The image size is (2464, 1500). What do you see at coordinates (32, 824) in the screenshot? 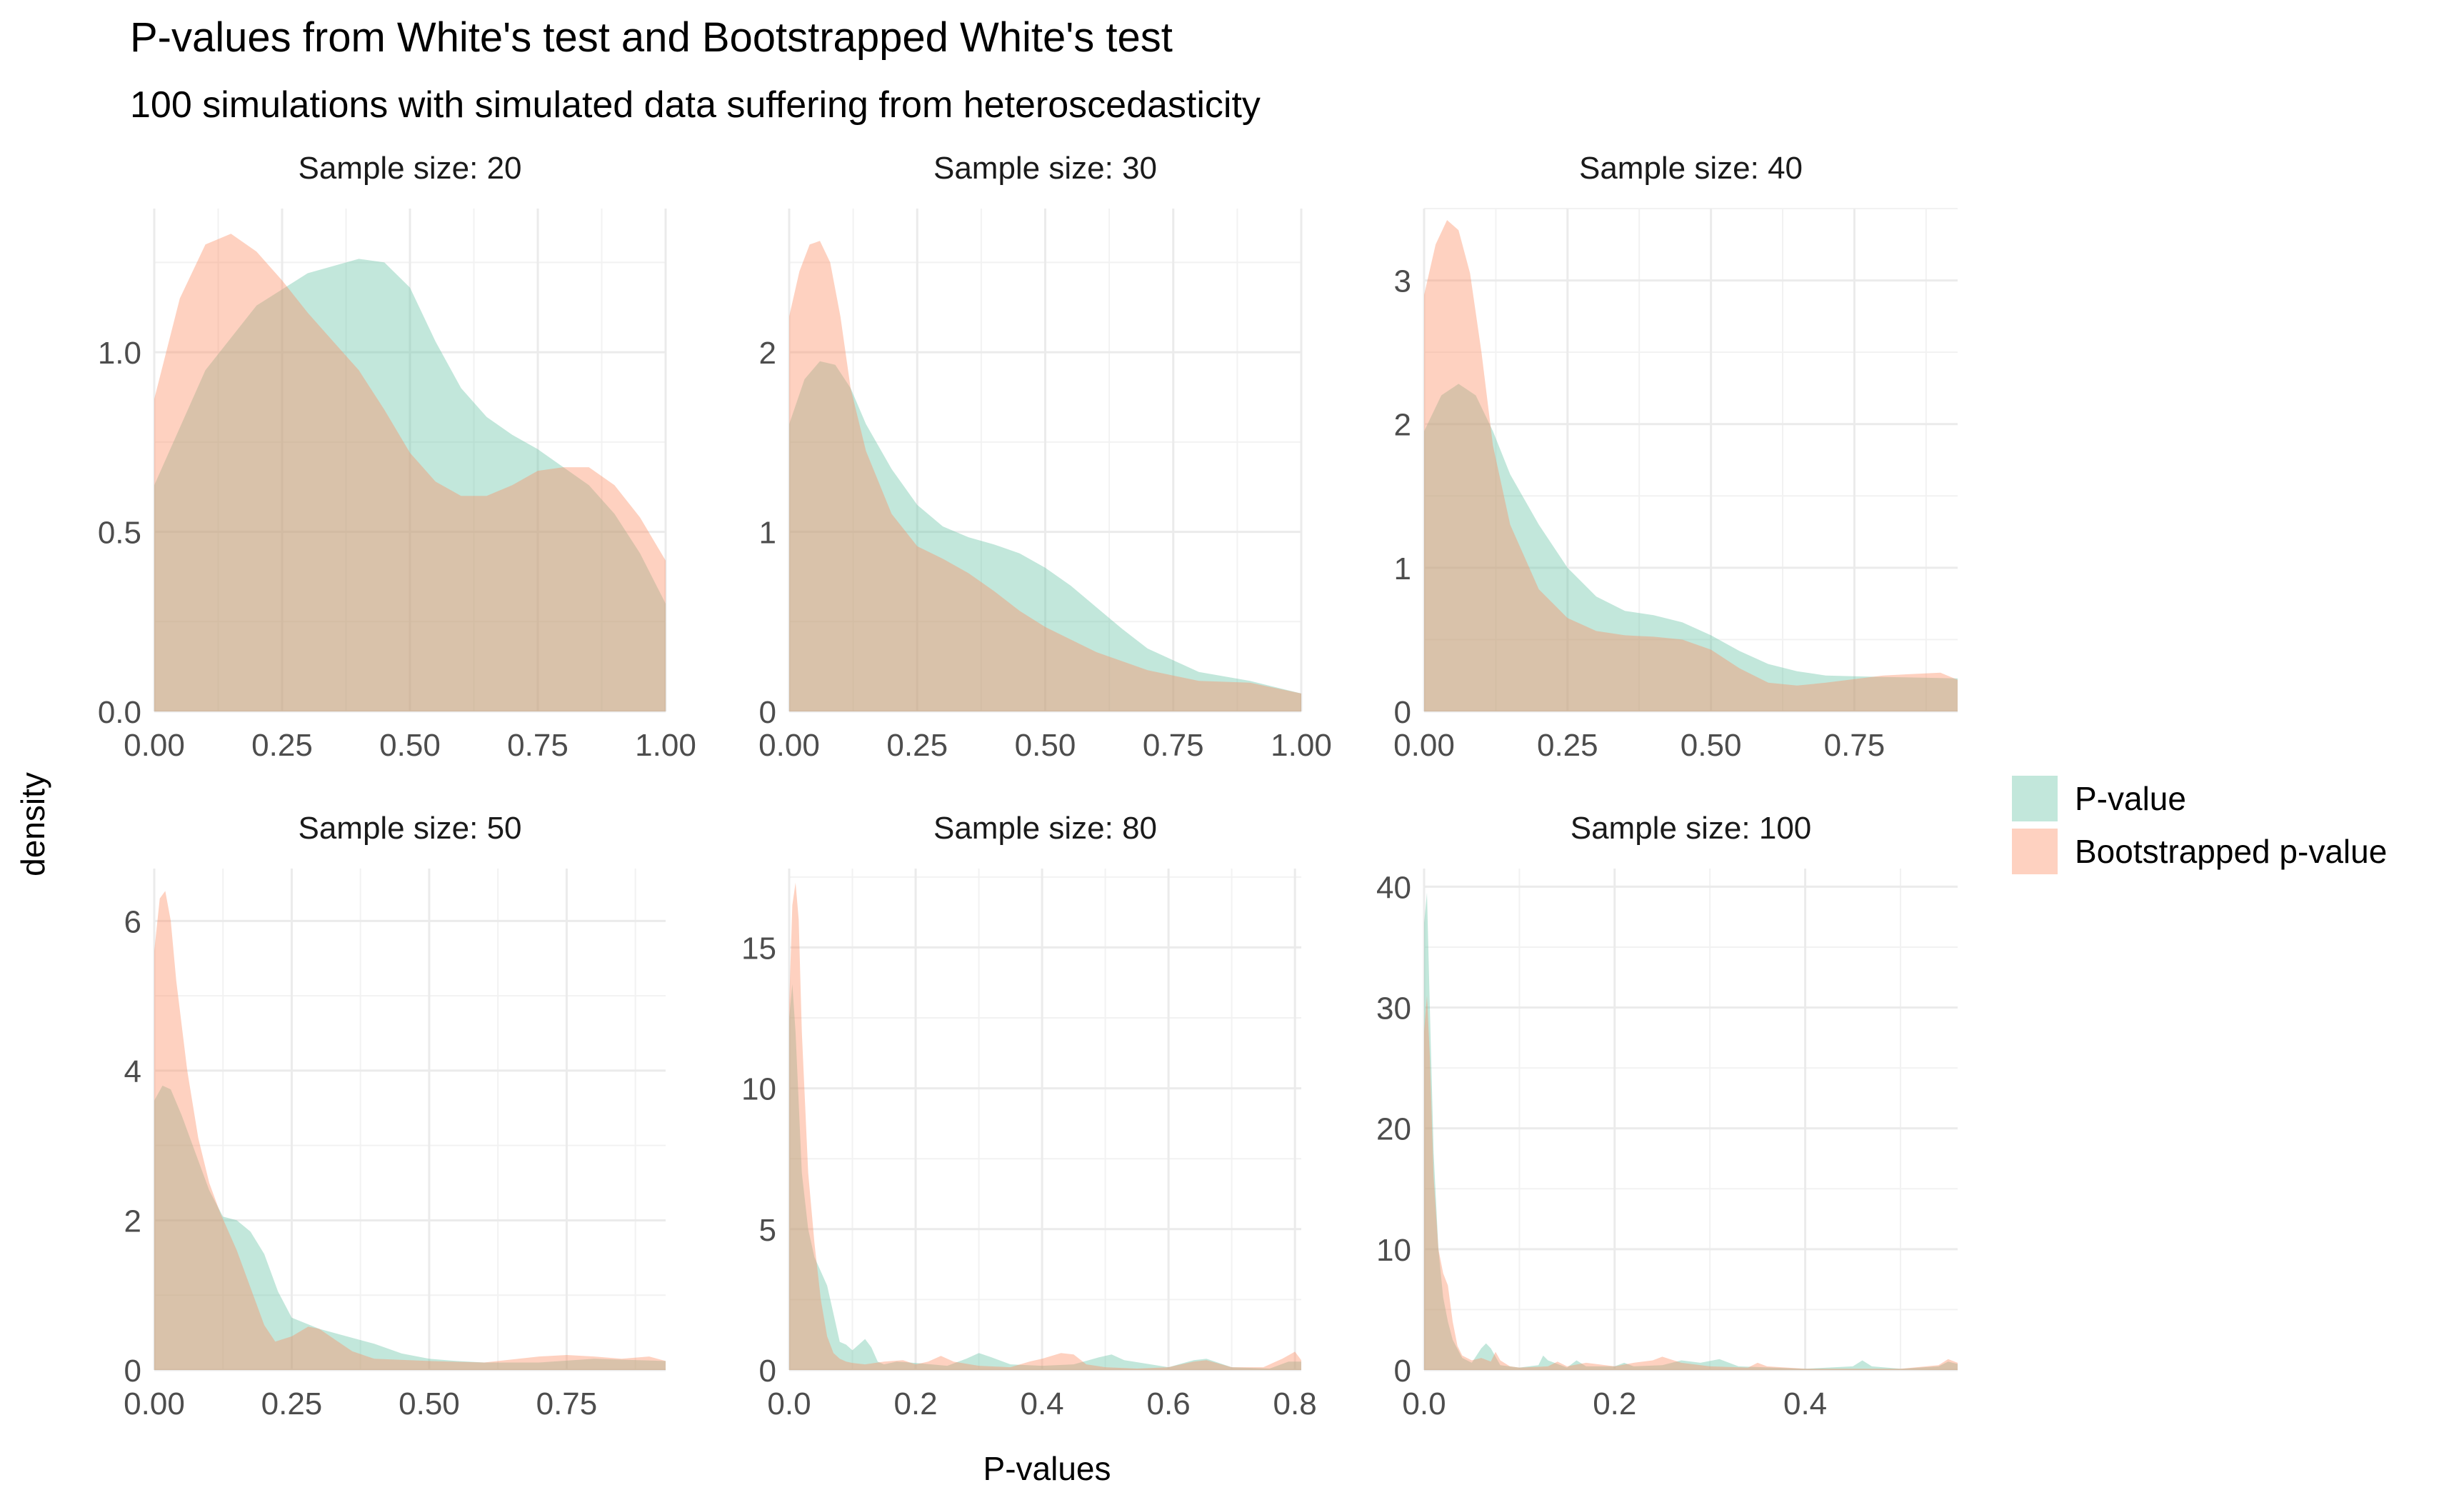
I see `y-axis-title: density` at bounding box center [32, 824].